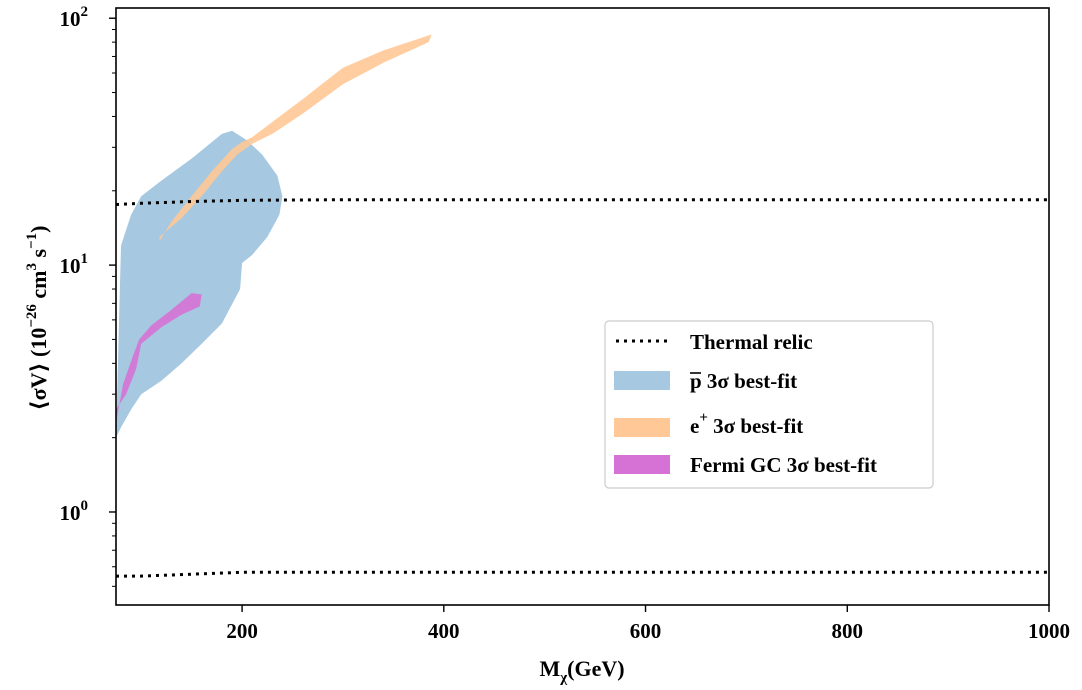 The height and width of the screenshot is (690, 1082). I want to click on y-axis-label: ⟨σV⟩ (10−26 cm3 s−1), so click(37, 318).